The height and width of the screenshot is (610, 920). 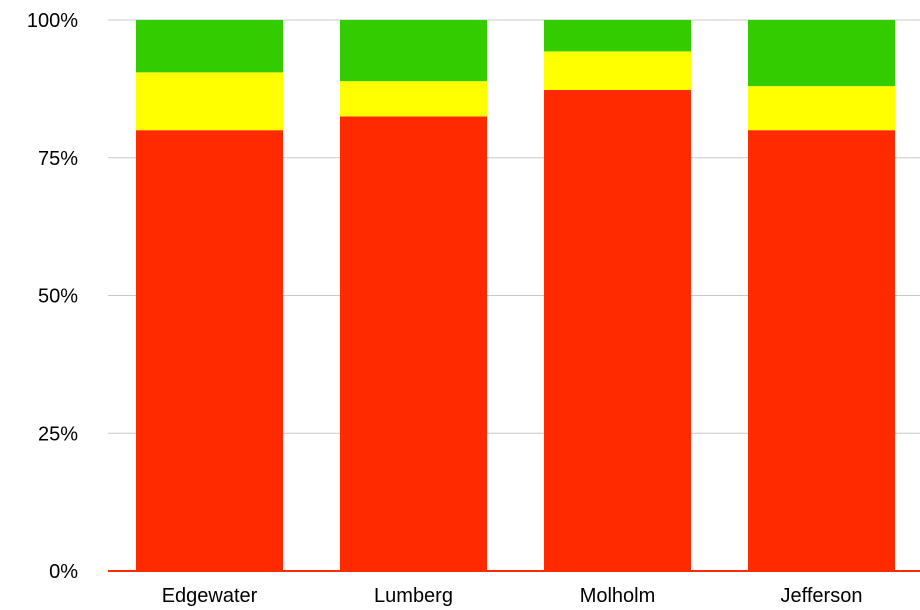 I want to click on x-category-label: Edgewater, so click(x=210, y=596).